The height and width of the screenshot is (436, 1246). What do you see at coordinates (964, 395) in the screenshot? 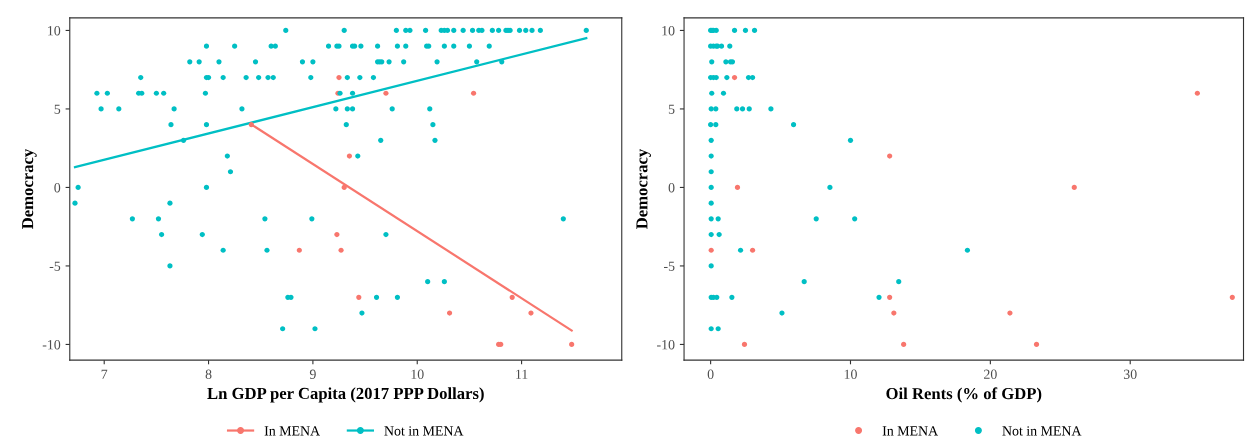
I see `x-axis-title: Oil Rents (% of GDP)` at bounding box center [964, 395].